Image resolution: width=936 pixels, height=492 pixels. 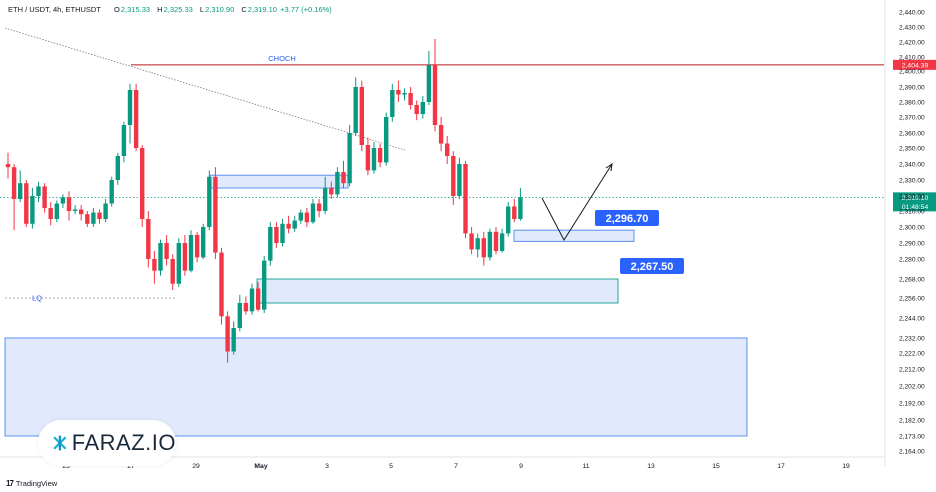 I want to click on target-tag-2296: 2,296.70, so click(x=627, y=218).